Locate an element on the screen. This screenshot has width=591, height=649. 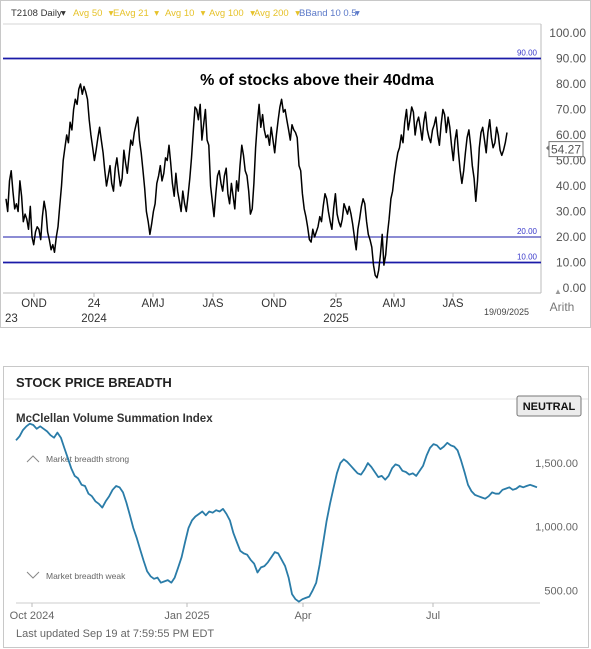
indicator-label: EAvg 21 is located at coordinates (131, 13).